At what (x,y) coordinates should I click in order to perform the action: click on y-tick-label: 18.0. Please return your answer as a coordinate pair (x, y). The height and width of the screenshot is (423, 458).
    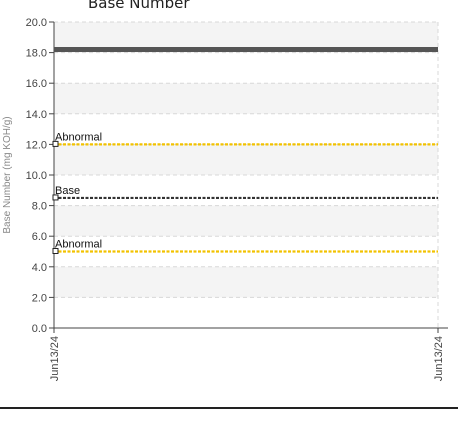
    Looking at the image, I should click on (36, 54).